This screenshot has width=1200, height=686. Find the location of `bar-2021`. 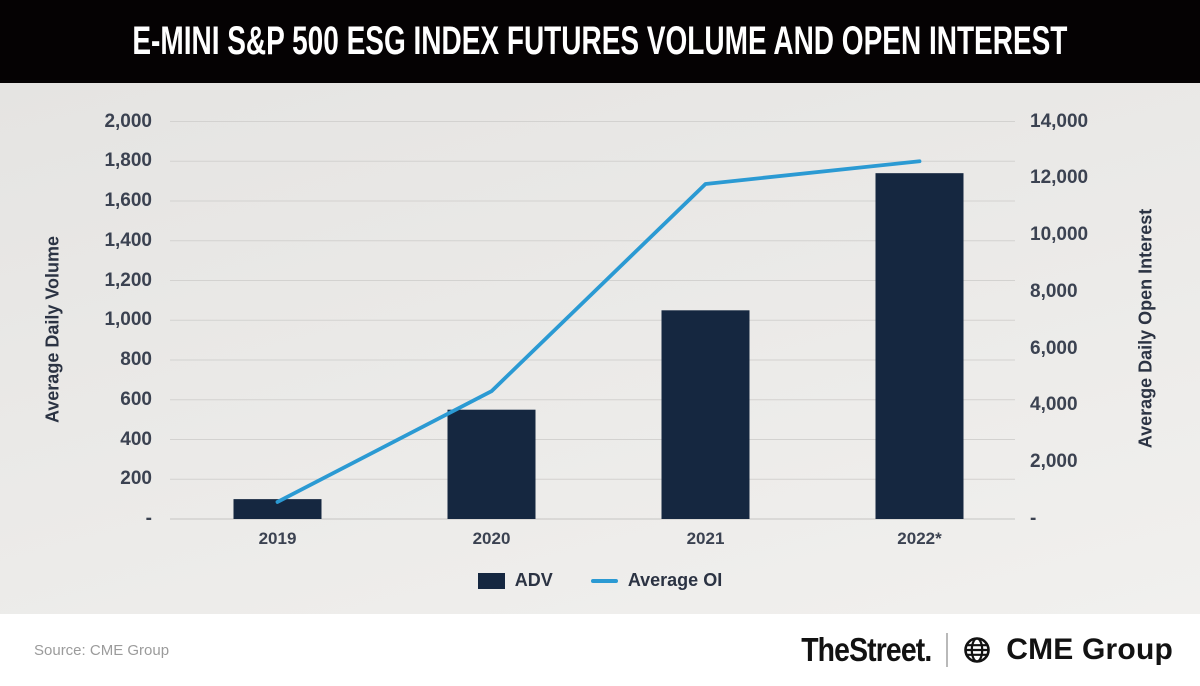

bar-2021 is located at coordinates (705, 414).